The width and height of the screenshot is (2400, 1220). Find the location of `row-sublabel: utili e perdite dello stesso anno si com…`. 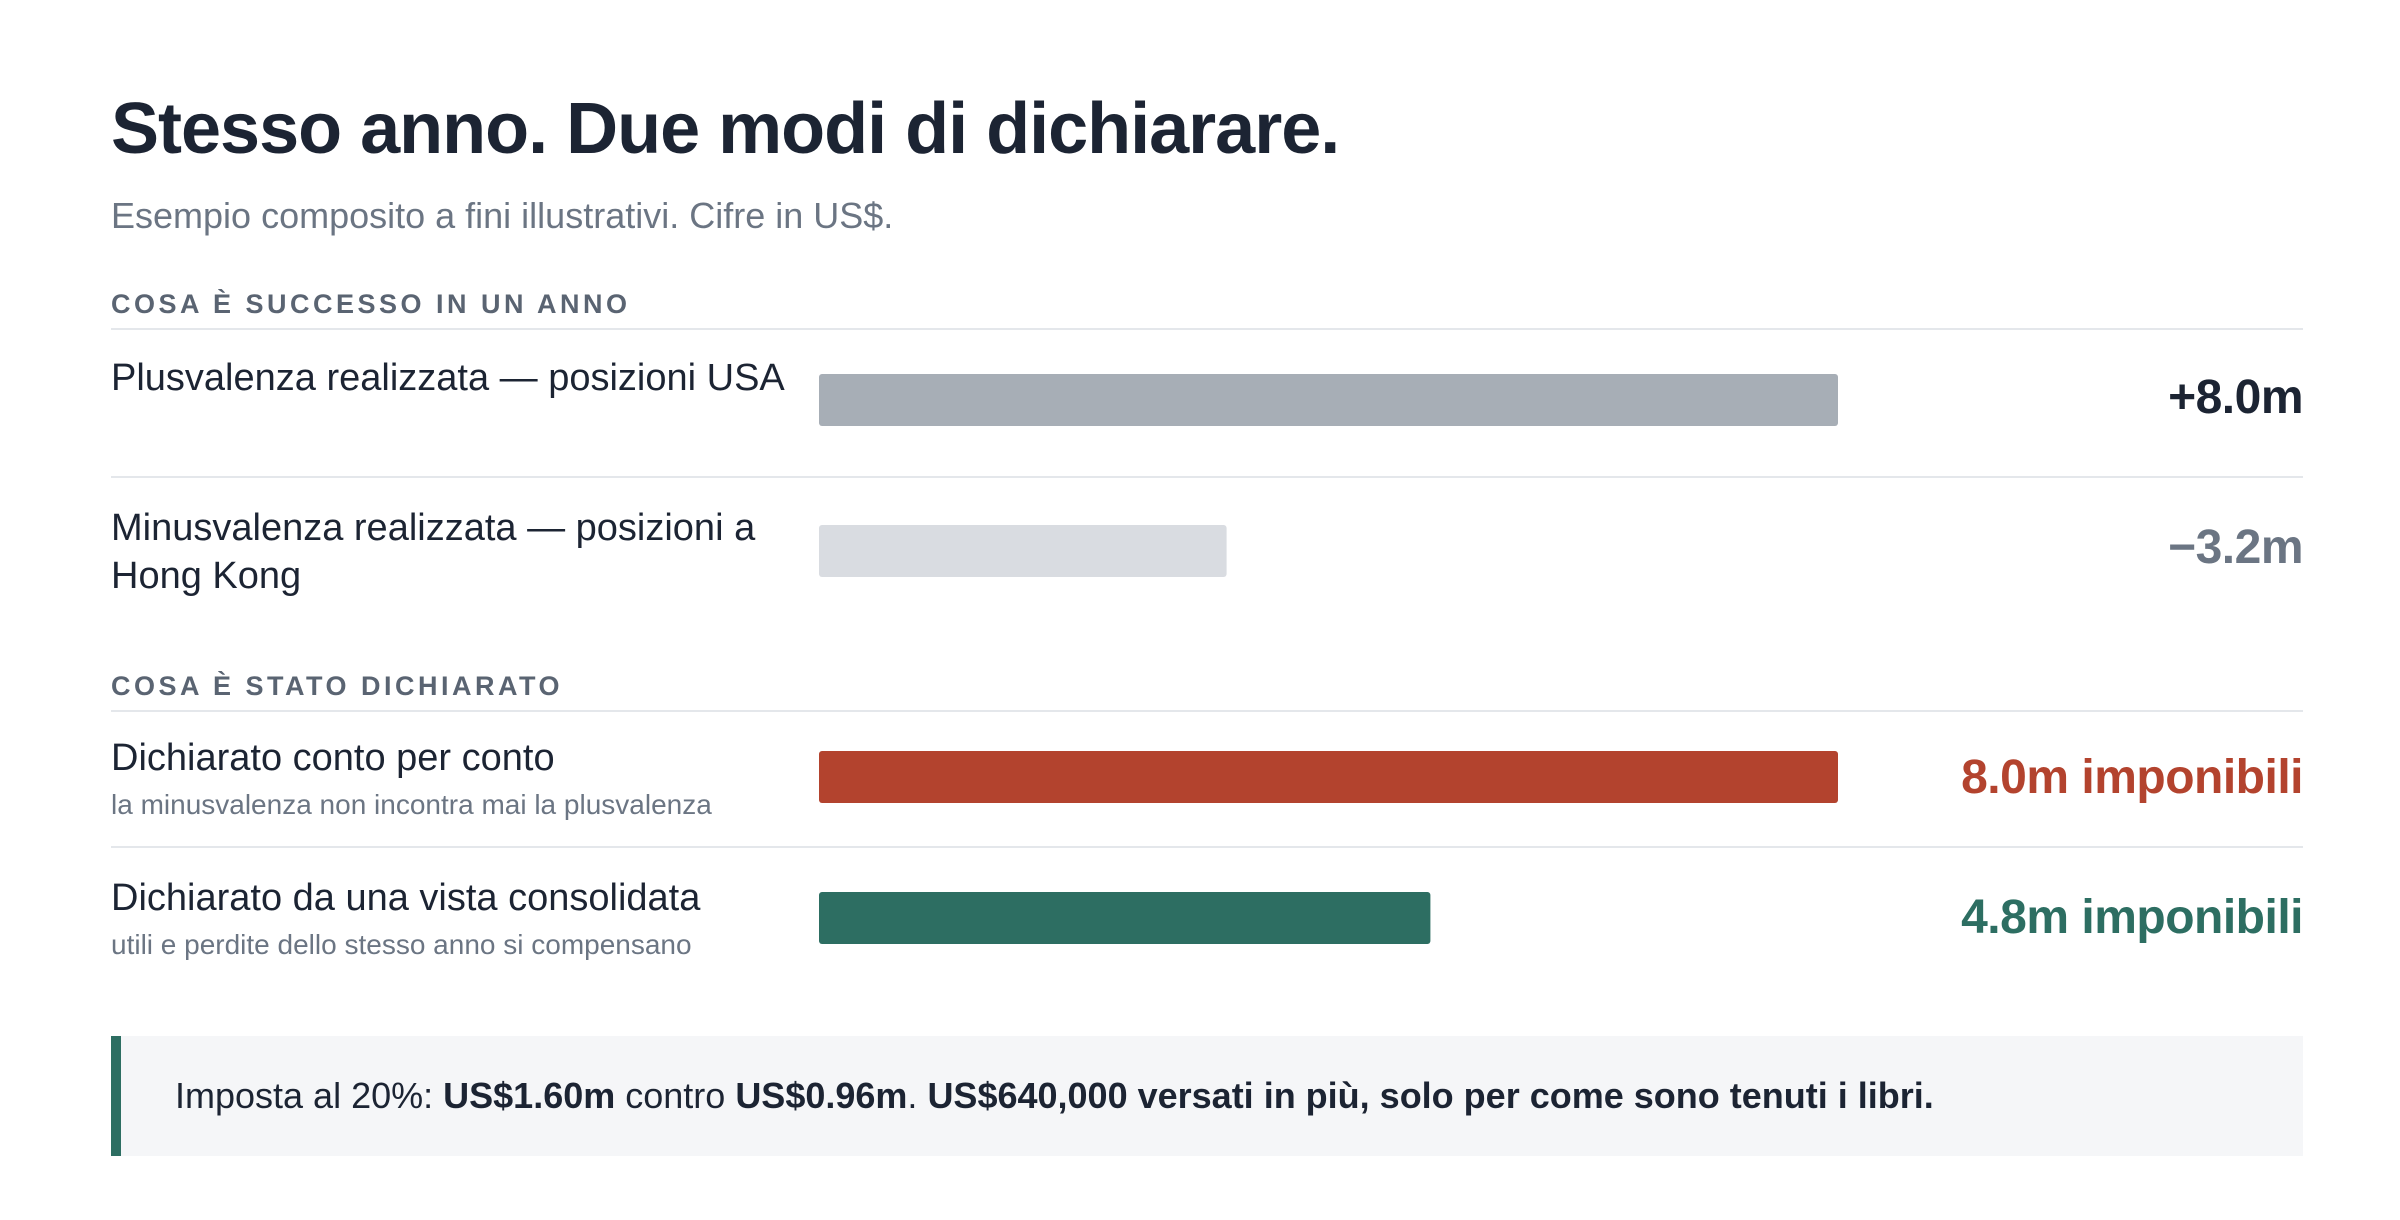

row-sublabel: utili e perdite dello stesso anno si com… is located at coordinates (401, 944).